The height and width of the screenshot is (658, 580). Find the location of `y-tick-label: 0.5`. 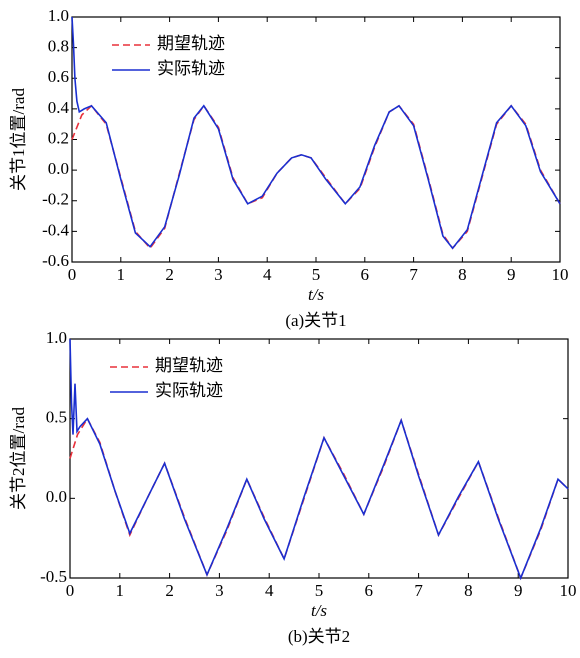

y-tick-label: 0.5 is located at coordinates (56, 417).